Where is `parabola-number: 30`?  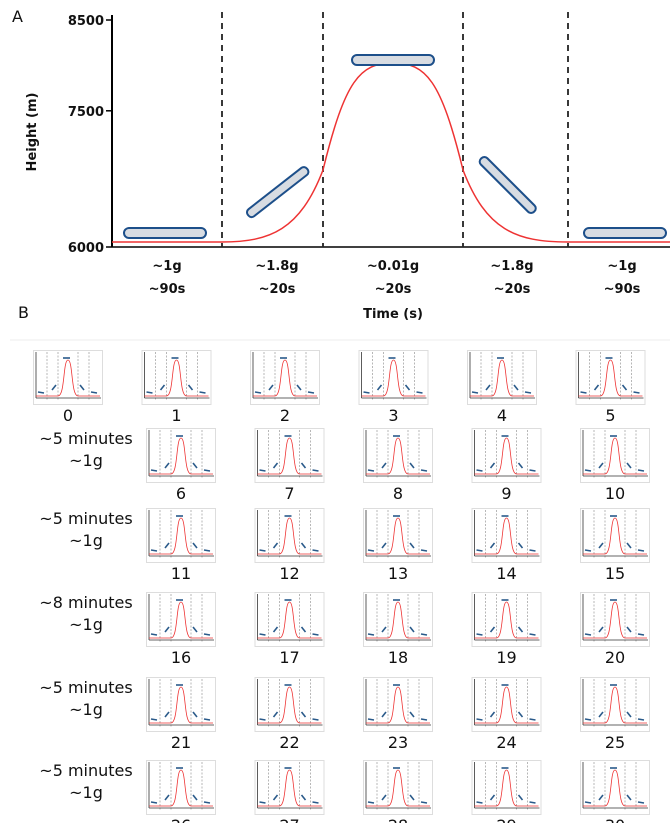 parabola-number: 30 is located at coordinates (615, 819).